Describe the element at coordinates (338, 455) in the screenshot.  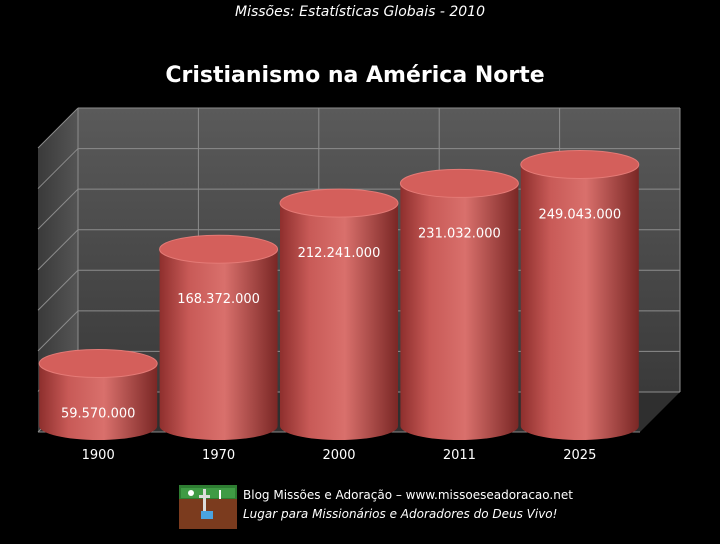
I see `x-tick-label-2000: 2000` at that location.